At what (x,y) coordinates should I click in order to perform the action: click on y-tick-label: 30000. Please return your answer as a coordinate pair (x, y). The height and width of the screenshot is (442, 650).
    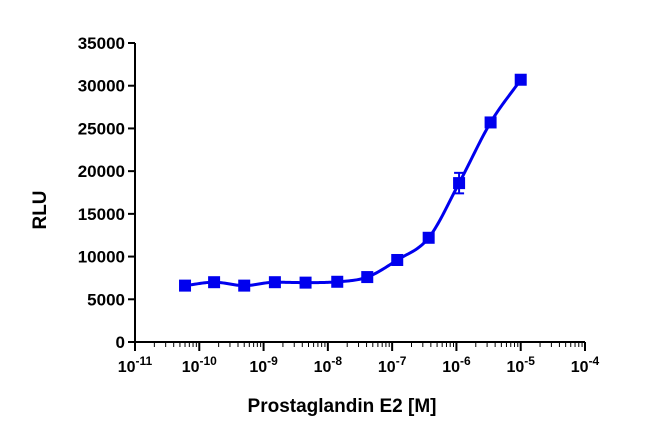
    Looking at the image, I should click on (101, 86).